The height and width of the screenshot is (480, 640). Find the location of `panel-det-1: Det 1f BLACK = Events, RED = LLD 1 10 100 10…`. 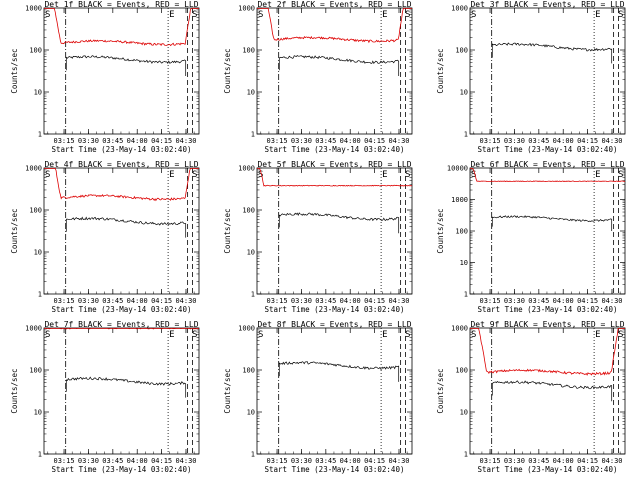

panel-det-1: Det 1f BLACK = Events, RED = LLD 1 10 100 10… is located at coordinates (105, 77).